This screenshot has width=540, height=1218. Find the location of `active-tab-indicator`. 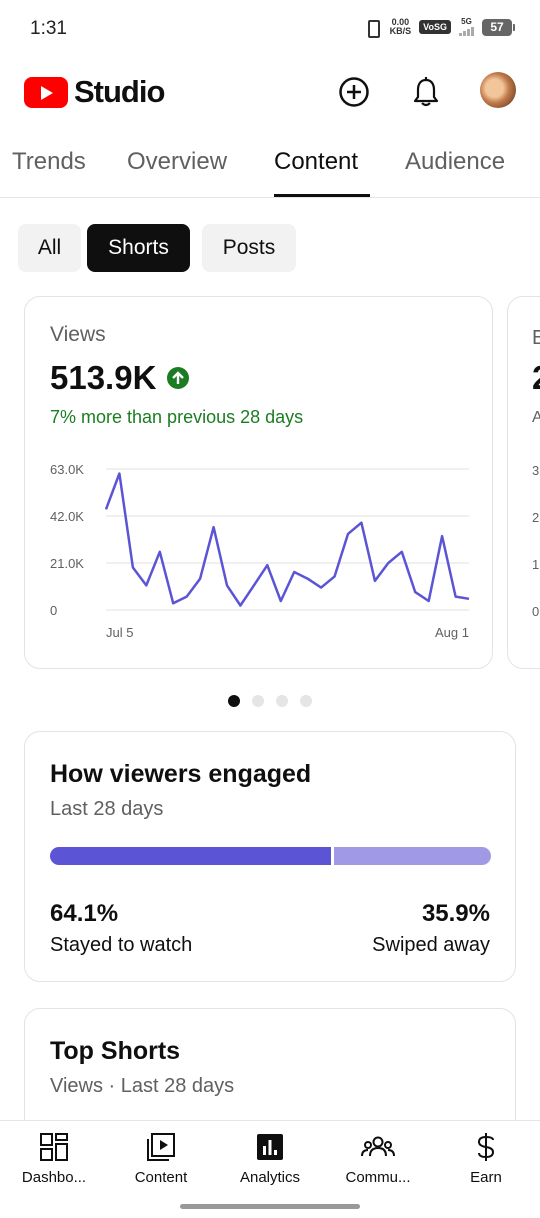

active-tab-indicator is located at coordinates (322, 195).